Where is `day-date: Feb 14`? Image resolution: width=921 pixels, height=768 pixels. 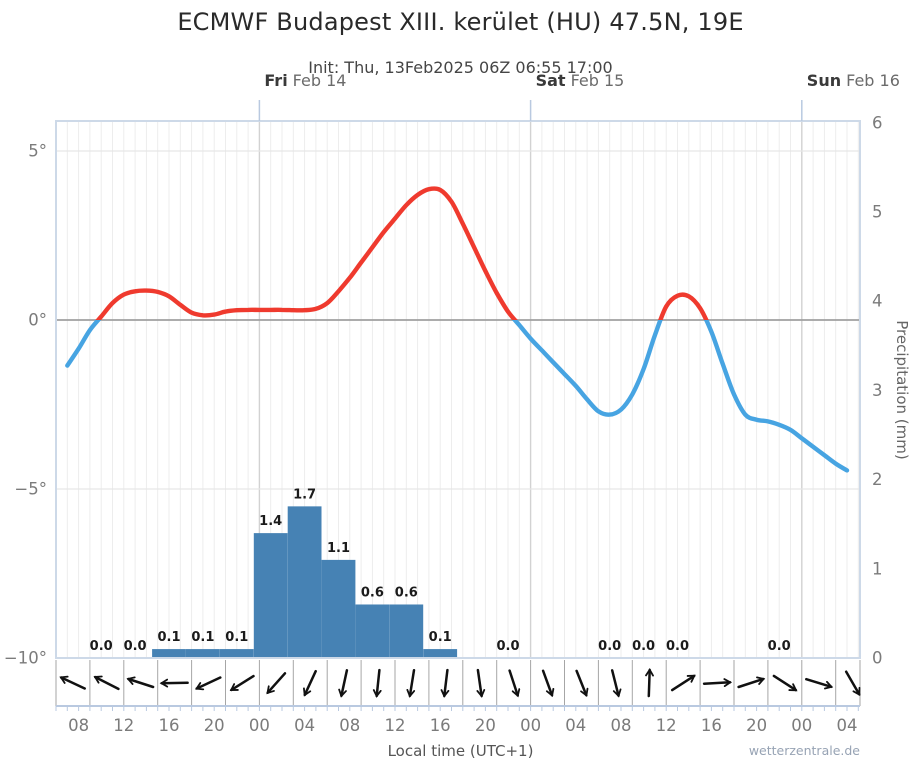
day-date: Feb 14 is located at coordinates (319, 80).